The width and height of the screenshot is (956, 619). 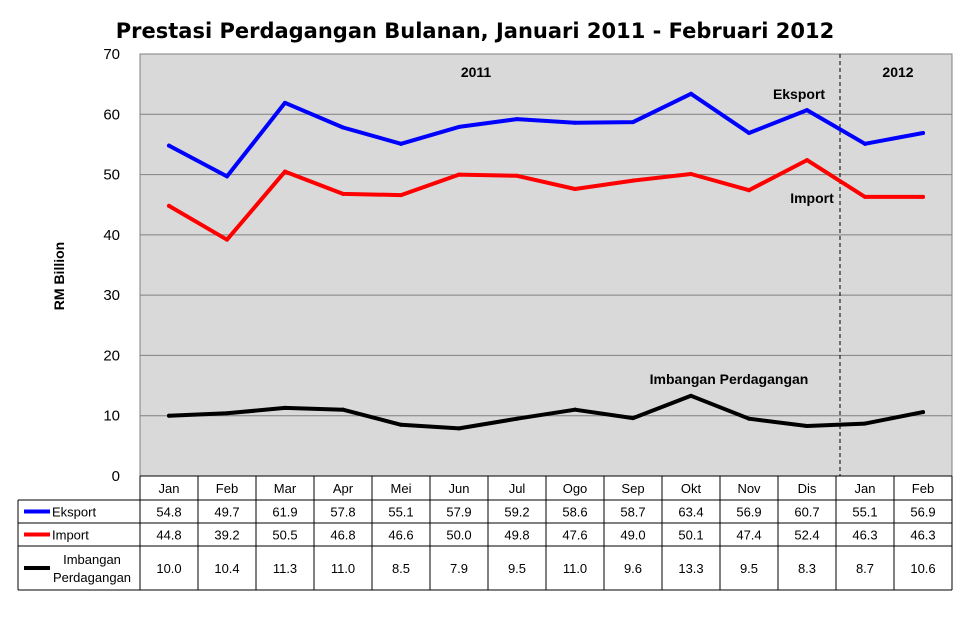 What do you see at coordinates (807, 568) in the screenshot?
I see `table-cell: 8.3` at bounding box center [807, 568].